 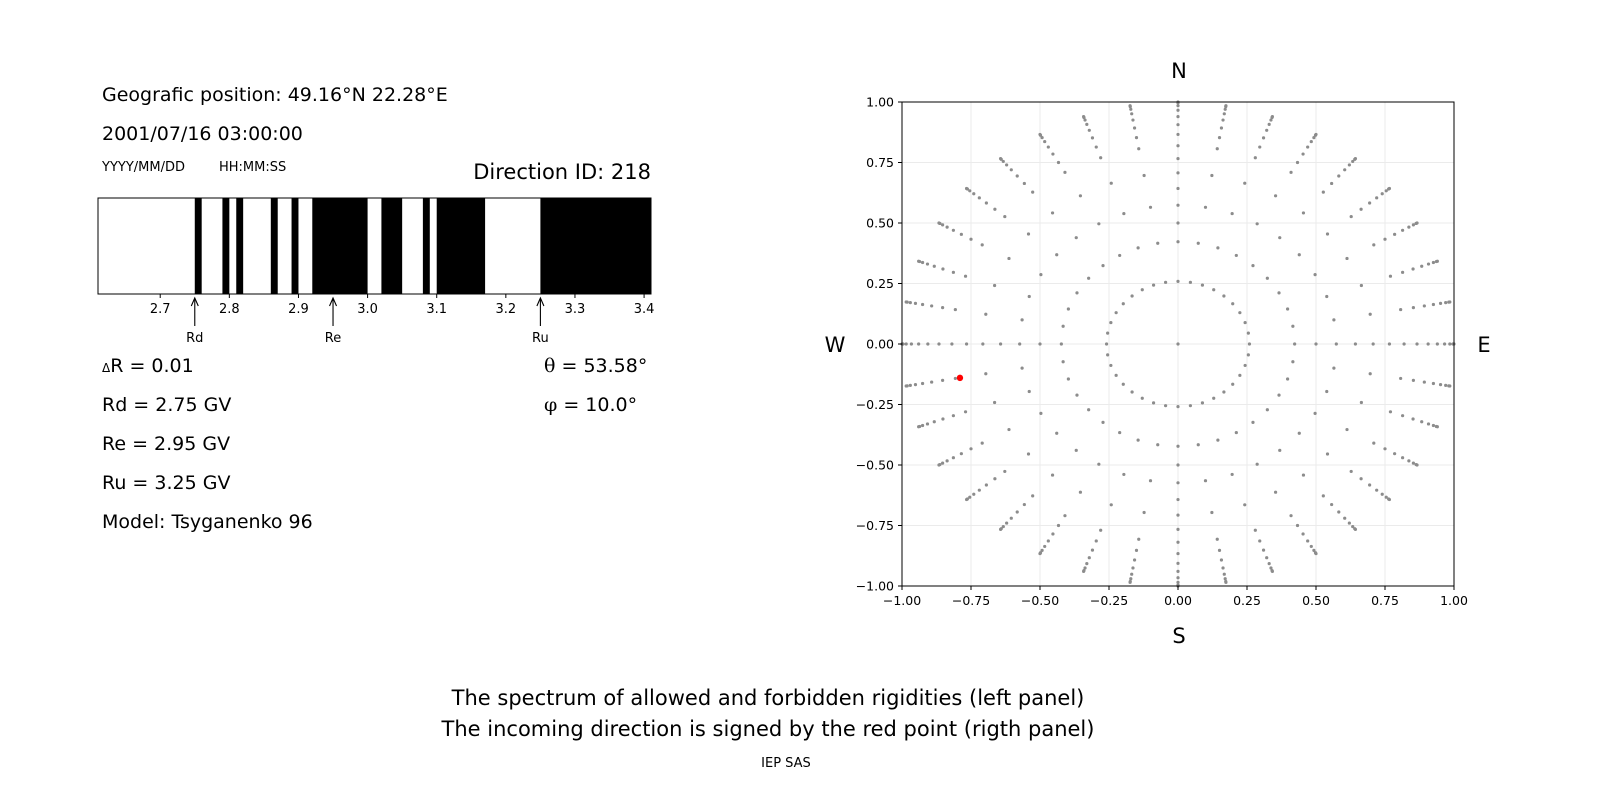 I want to click on time-format-label: HH:MM:SS, so click(x=253, y=167).